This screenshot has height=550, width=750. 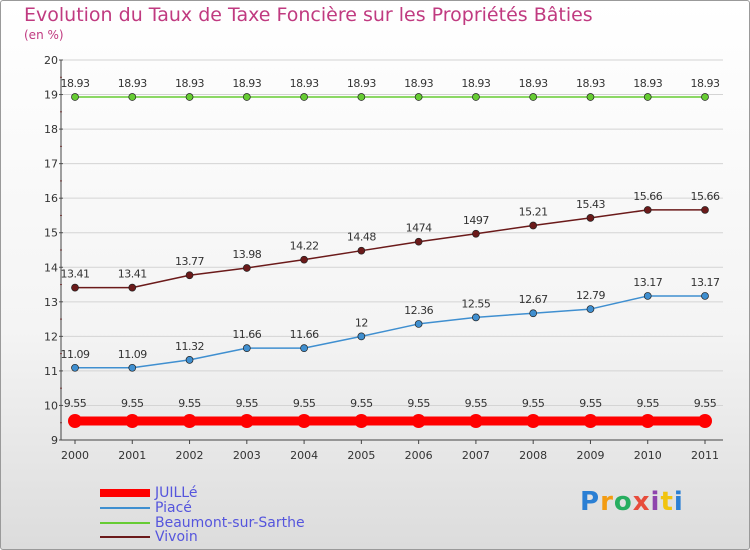 What do you see at coordinates (51, 267) in the screenshot?
I see `y-tick-label: 14` at bounding box center [51, 267].